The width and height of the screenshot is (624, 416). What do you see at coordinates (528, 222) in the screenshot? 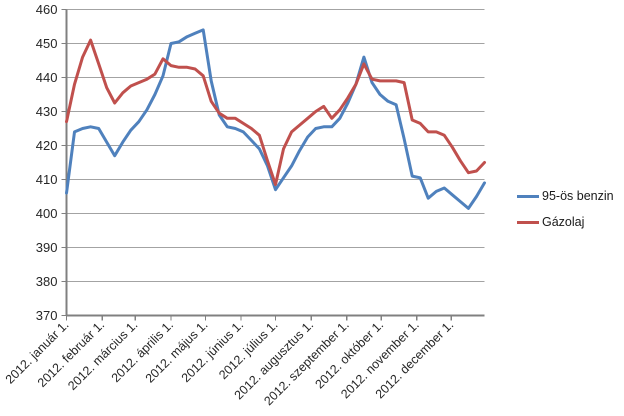
I see `legend-line-gazolaj-icon` at bounding box center [528, 222].